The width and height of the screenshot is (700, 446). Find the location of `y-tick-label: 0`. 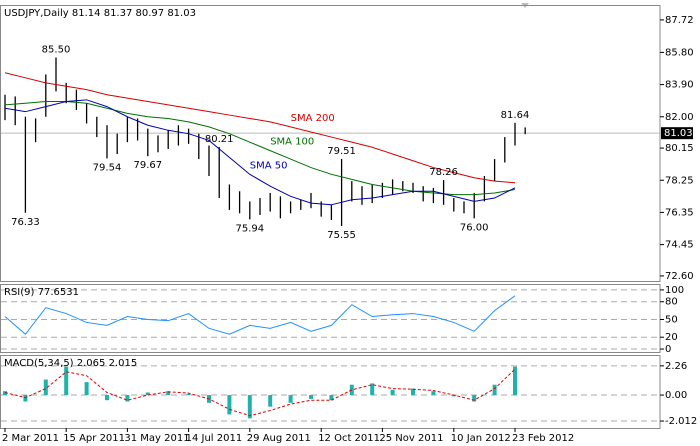

y-tick-label: 0 is located at coordinates (668, 349).